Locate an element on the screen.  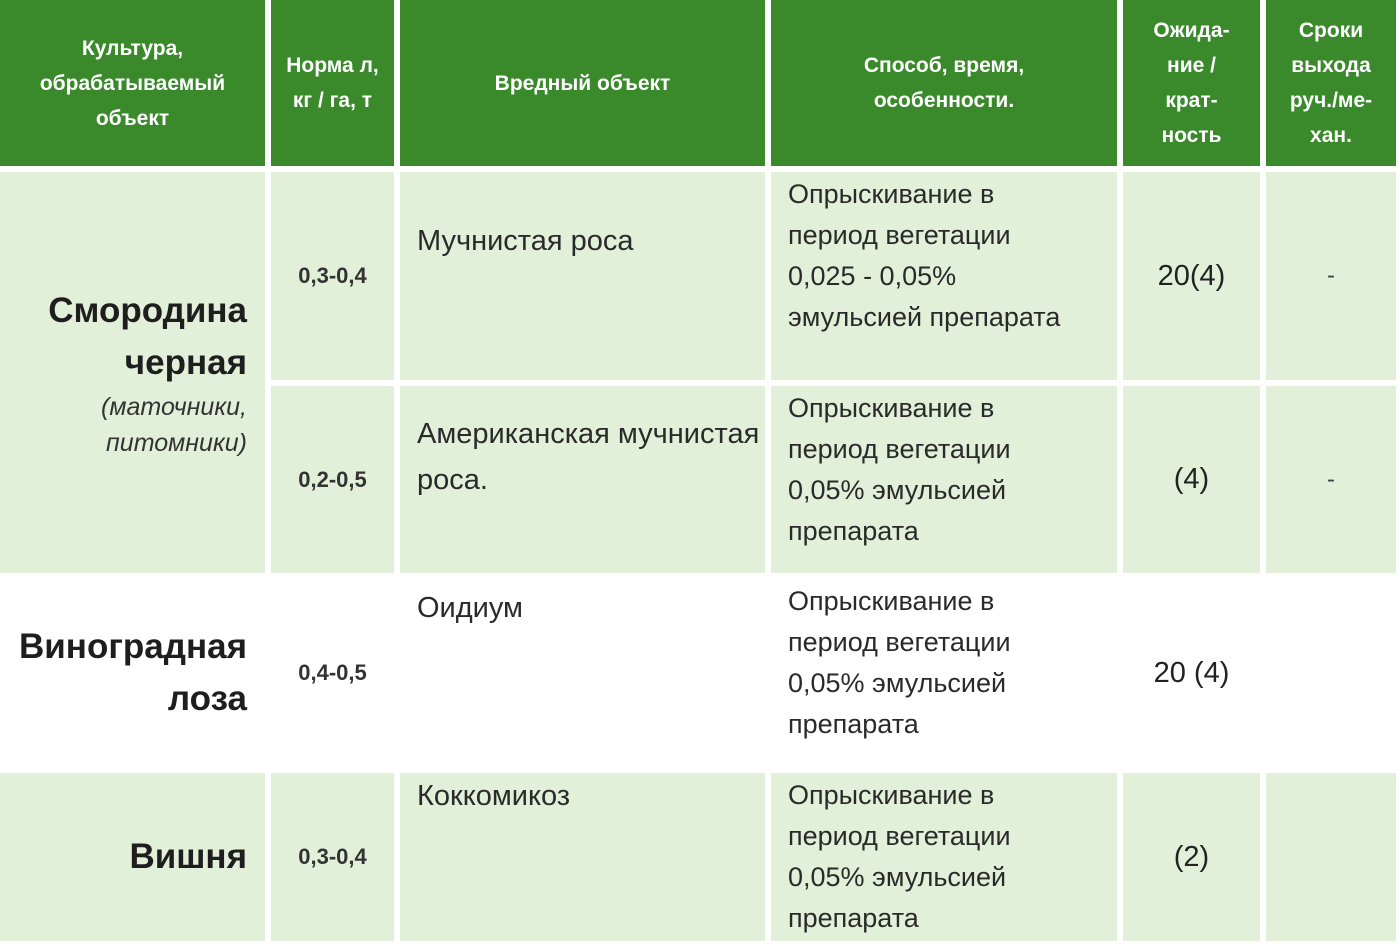
header-wait: Ожида-ние /крат-ность is located at coordinates (1191, 83).